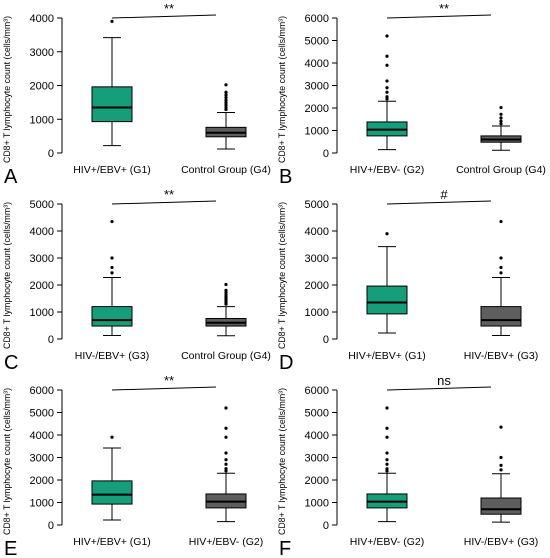 This screenshot has width=550, height=558. Describe the element at coordinates (11, 363) in the screenshot. I see `panel-letter: C` at that location.